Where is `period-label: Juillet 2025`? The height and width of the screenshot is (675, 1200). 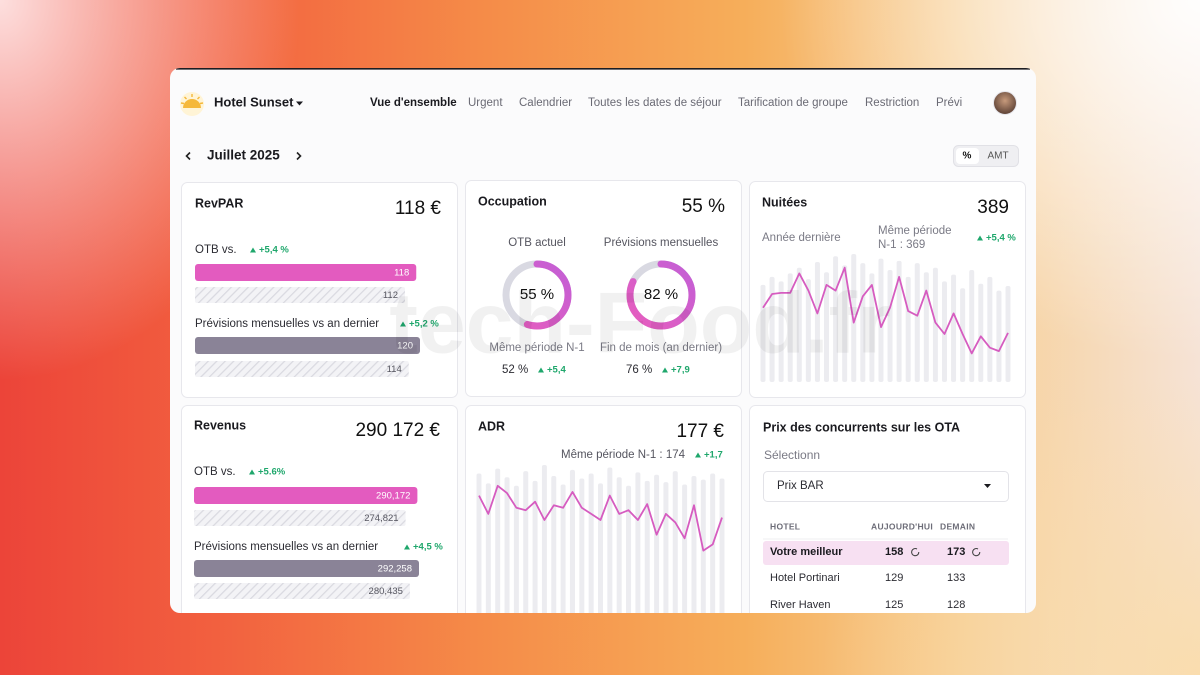 period-label: Juillet 2025 is located at coordinates (243, 155).